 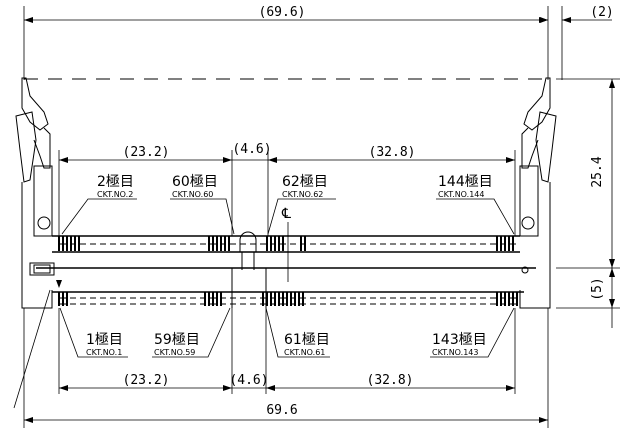 I want to click on pin59-label: 59極目, so click(x=177, y=340).